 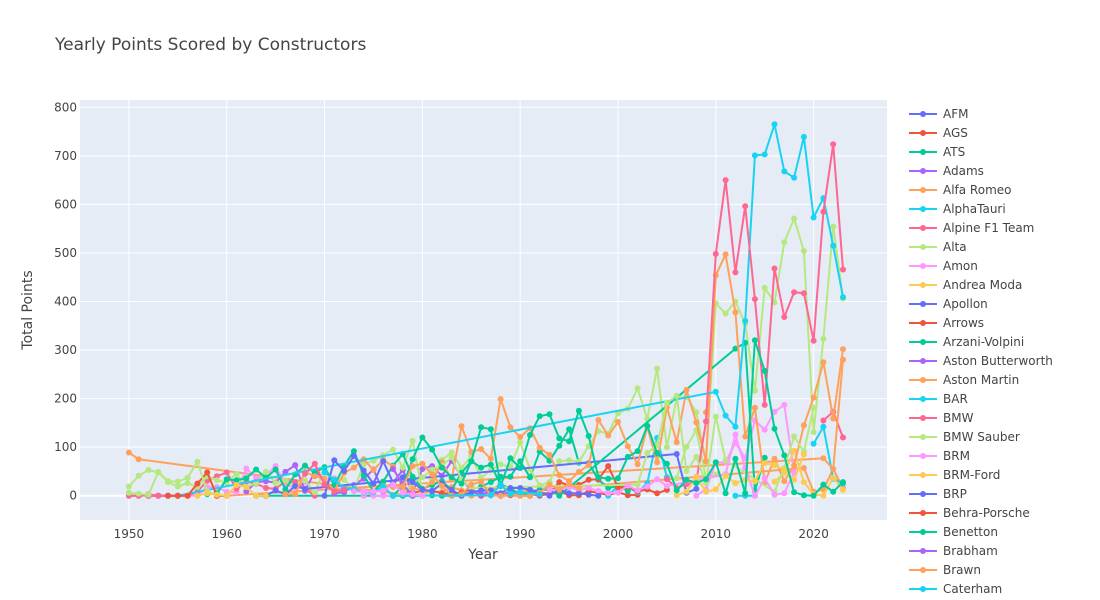 I want to click on legend-label: BMW, so click(x=958, y=418).